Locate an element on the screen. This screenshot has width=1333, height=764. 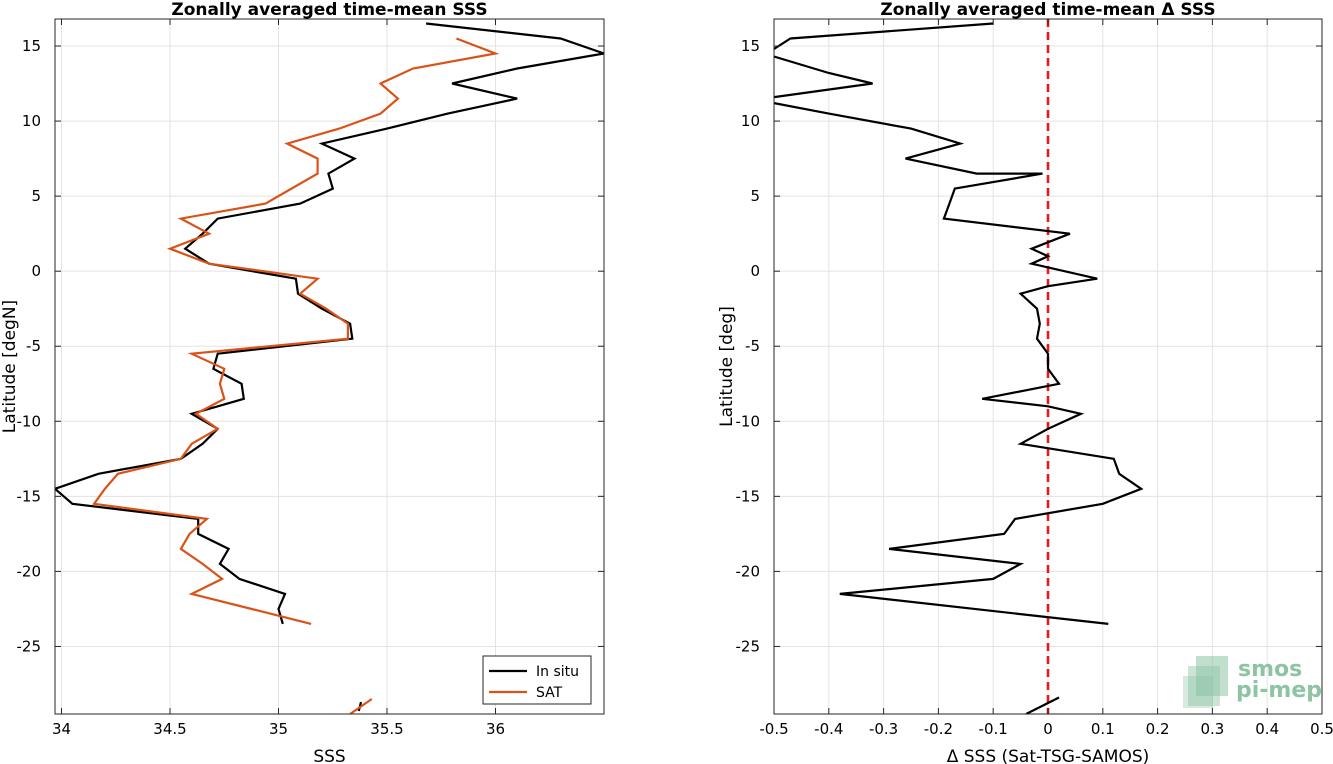
chart-title: Zonally averaged time-mean Δ SSS is located at coordinates (1047, 10).